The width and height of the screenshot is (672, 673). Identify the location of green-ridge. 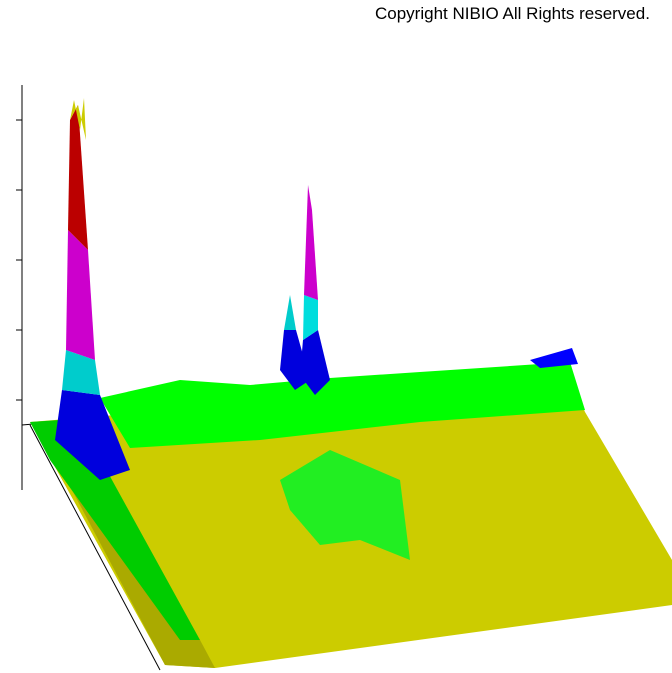
(115, 530).